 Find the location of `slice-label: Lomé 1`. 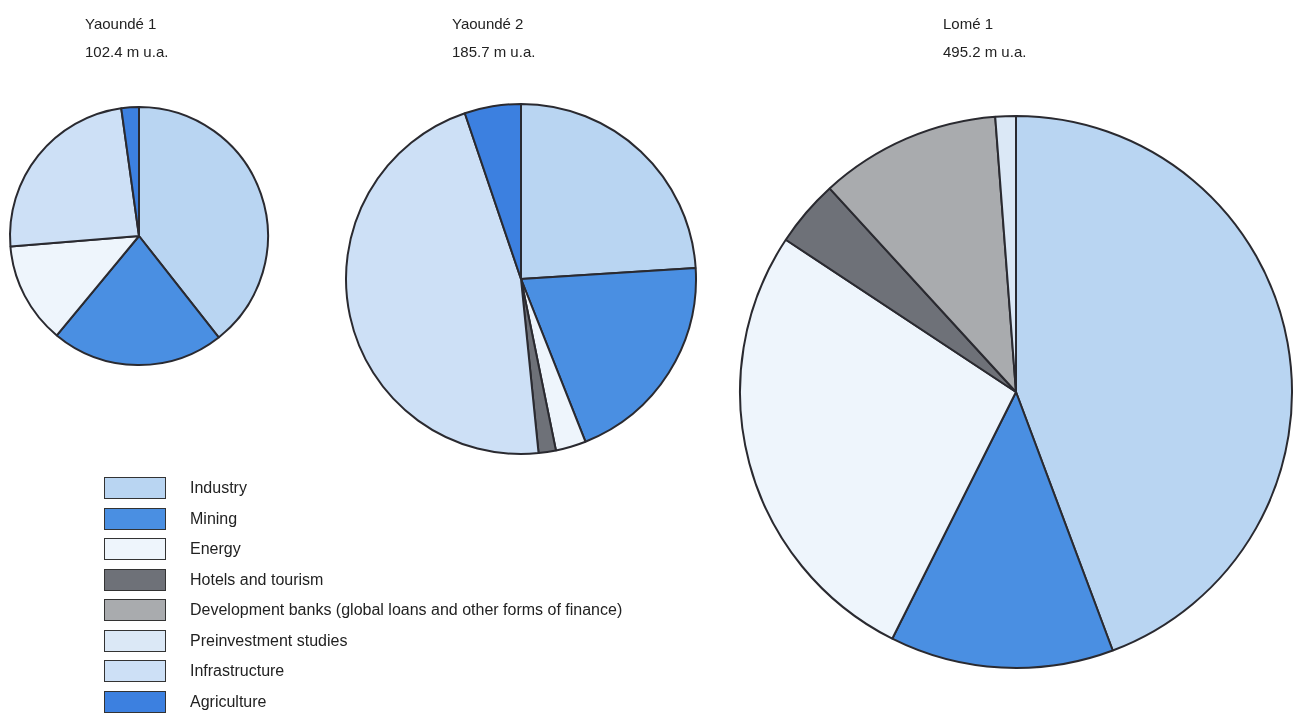

slice-label: Lomé 1 is located at coordinates (968, 23).